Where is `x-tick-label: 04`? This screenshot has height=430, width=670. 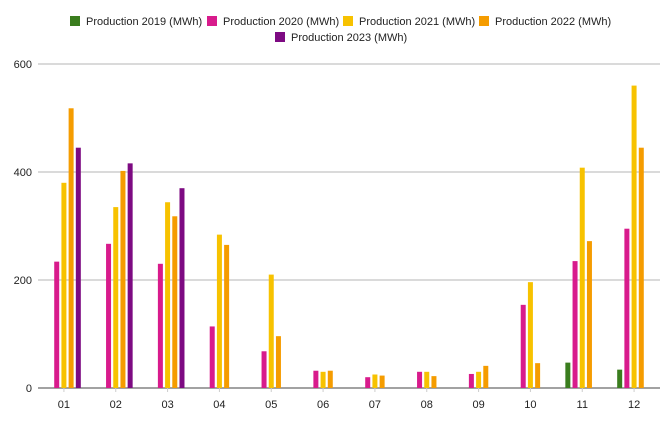
x-tick-label: 04 is located at coordinates (219, 405).